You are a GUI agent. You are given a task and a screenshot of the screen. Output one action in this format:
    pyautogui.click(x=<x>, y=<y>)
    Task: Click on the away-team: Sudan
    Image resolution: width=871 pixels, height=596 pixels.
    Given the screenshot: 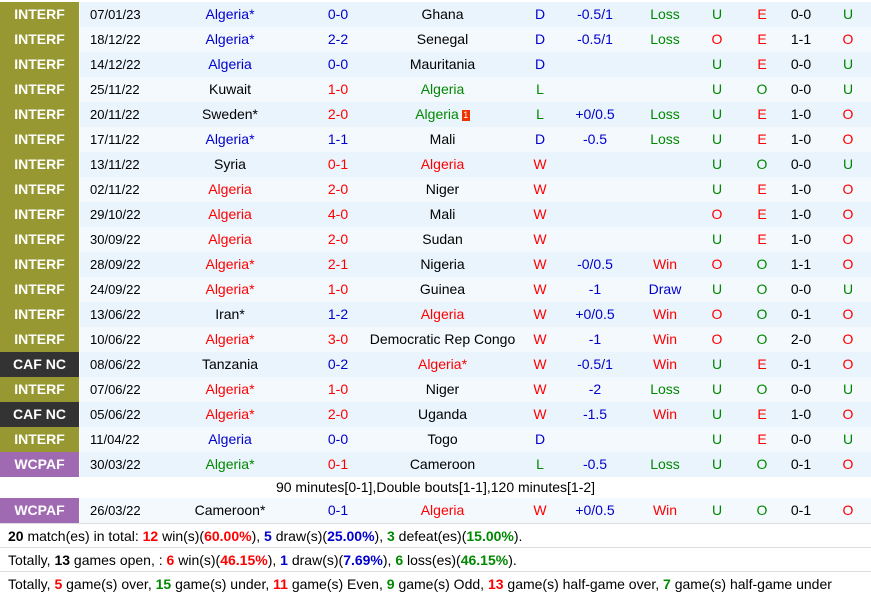 What is the action you would take?
    pyautogui.click(x=442, y=239)
    